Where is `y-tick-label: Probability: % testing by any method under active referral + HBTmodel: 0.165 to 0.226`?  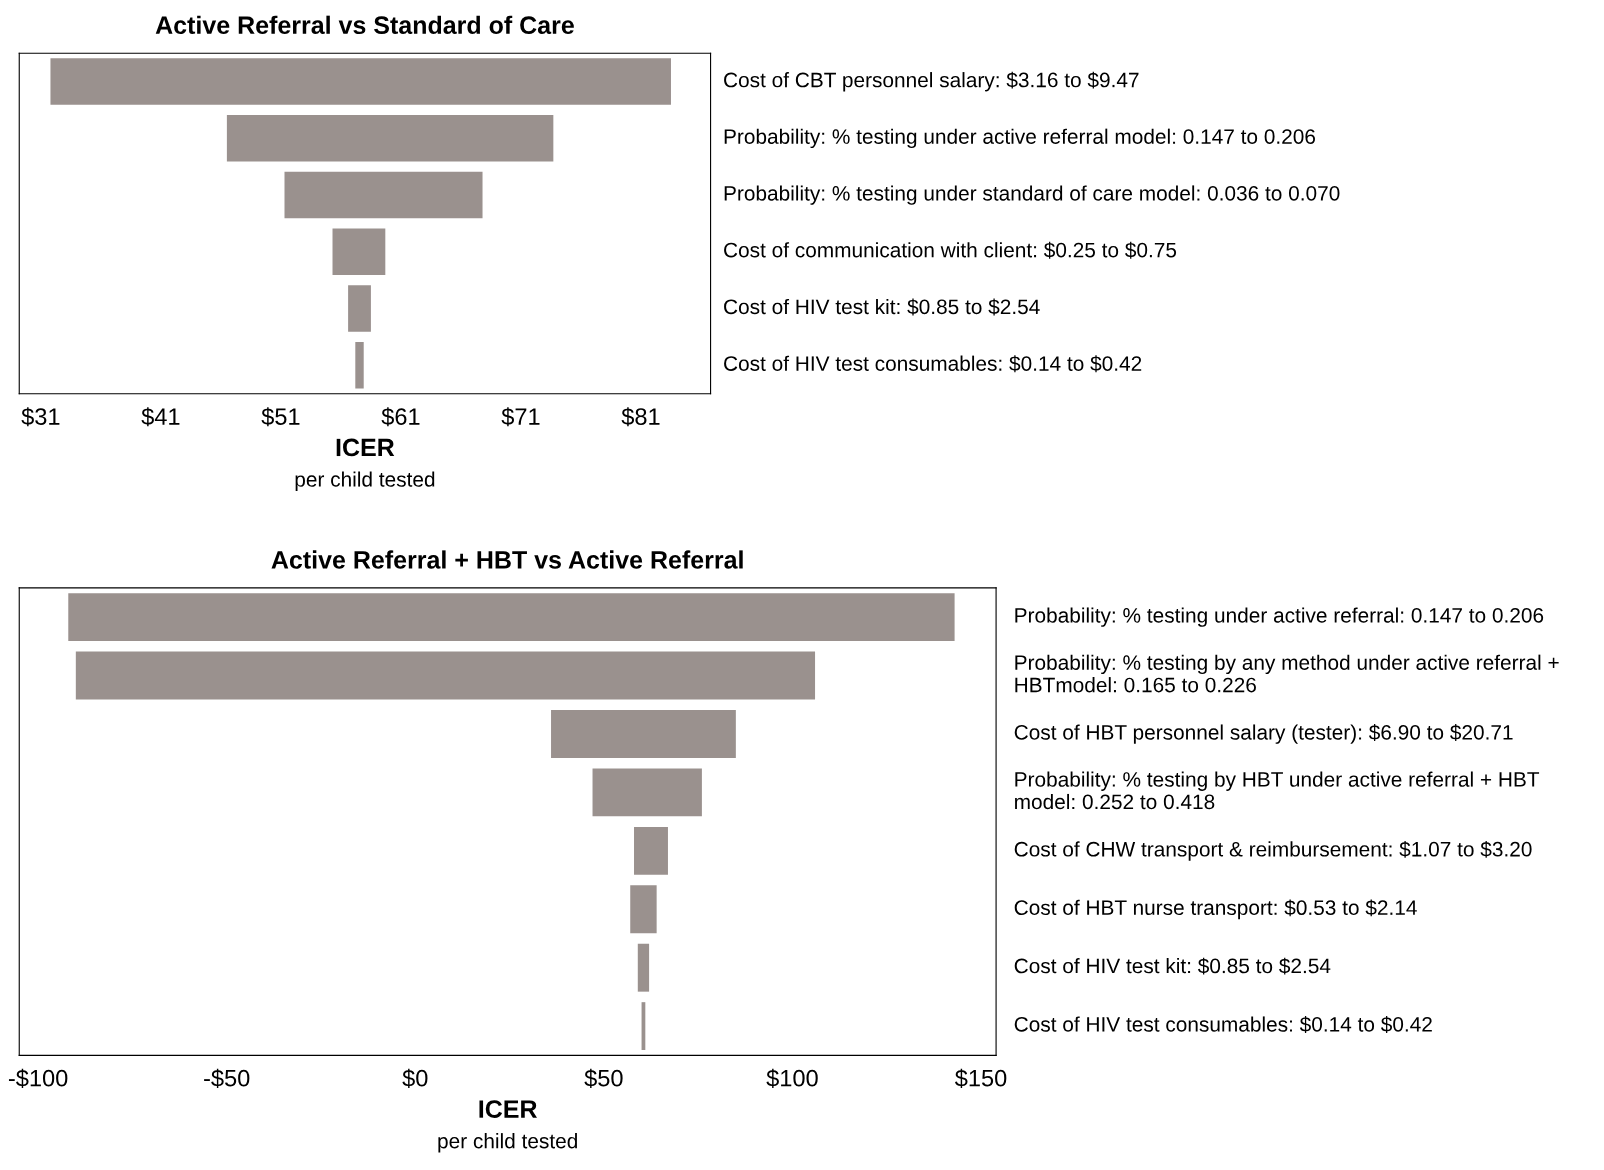
y-tick-label: Probability: % testing by any method under active referral + HBTmodel: 0.165 to 0.226 is located at coordinates (1287, 673).